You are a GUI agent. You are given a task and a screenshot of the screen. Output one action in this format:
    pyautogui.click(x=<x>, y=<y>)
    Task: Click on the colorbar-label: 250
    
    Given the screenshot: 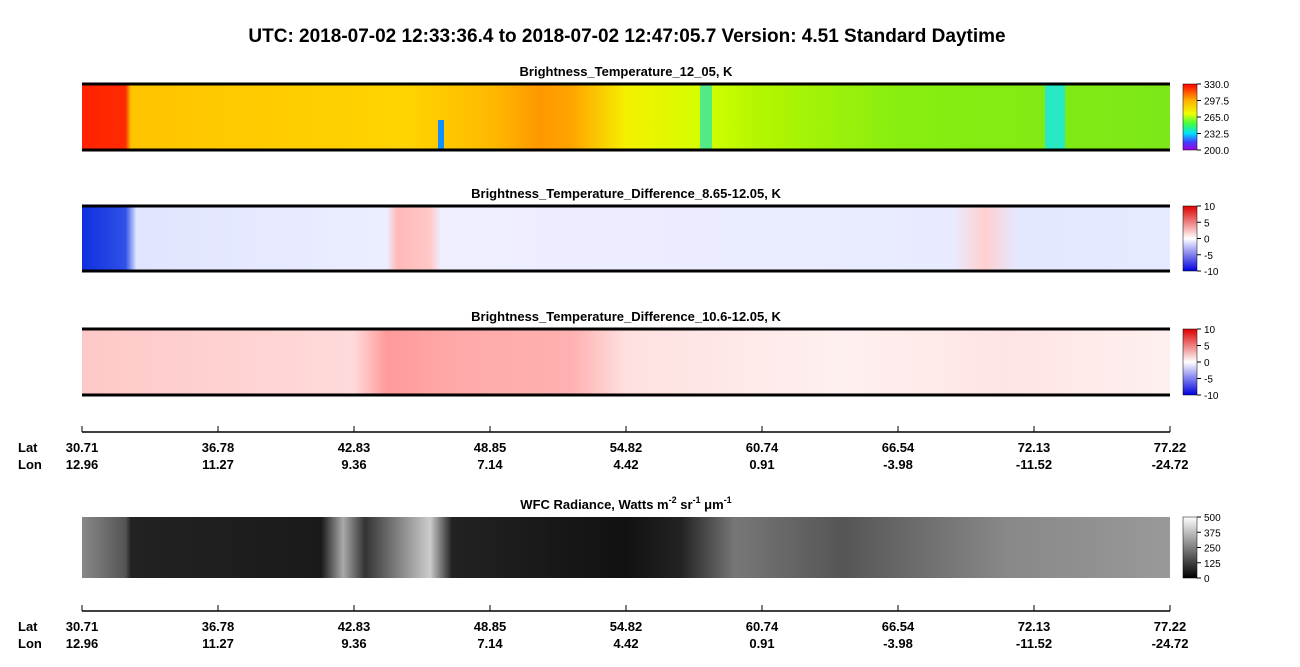 What is the action you would take?
    pyautogui.click(x=1212, y=549)
    